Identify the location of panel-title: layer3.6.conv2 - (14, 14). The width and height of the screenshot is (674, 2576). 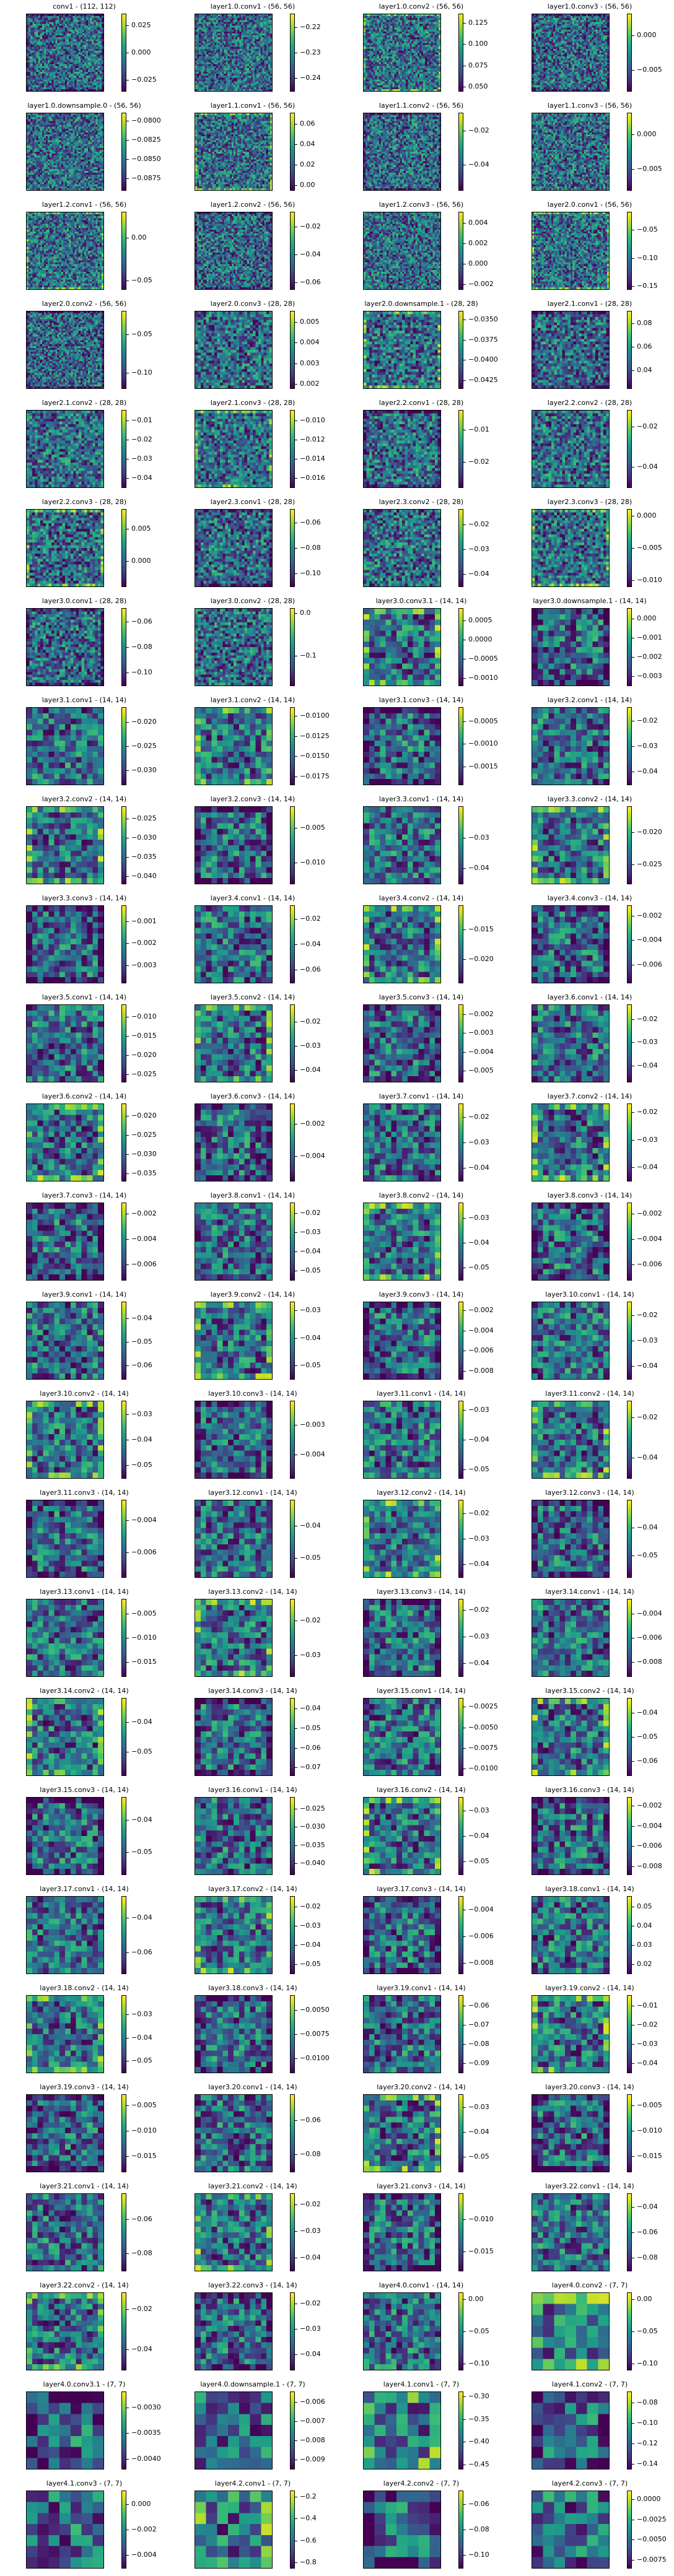
(84, 1096).